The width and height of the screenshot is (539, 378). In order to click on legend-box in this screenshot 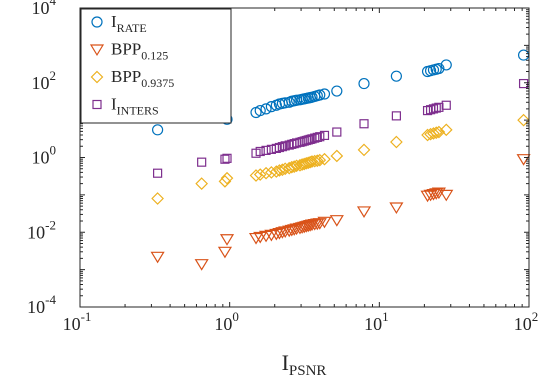, I will do `click(156, 66)`.